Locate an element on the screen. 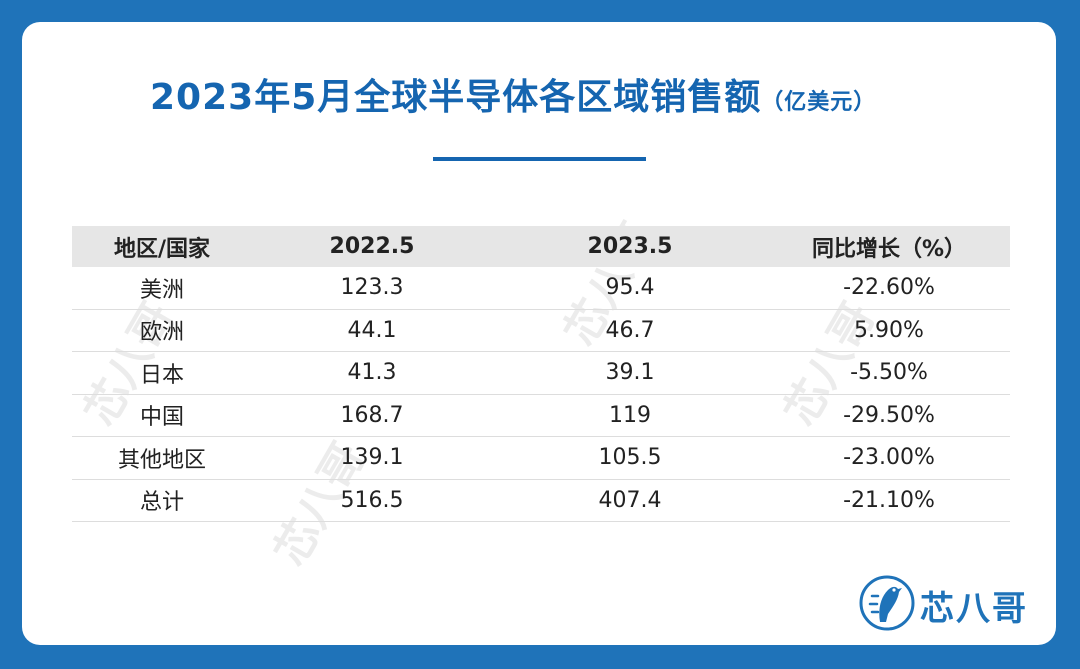 This screenshot has width=1080, height=669. table-header: 地区/国家 2022.5 2023.5 同比增长（%） is located at coordinates (541, 246).